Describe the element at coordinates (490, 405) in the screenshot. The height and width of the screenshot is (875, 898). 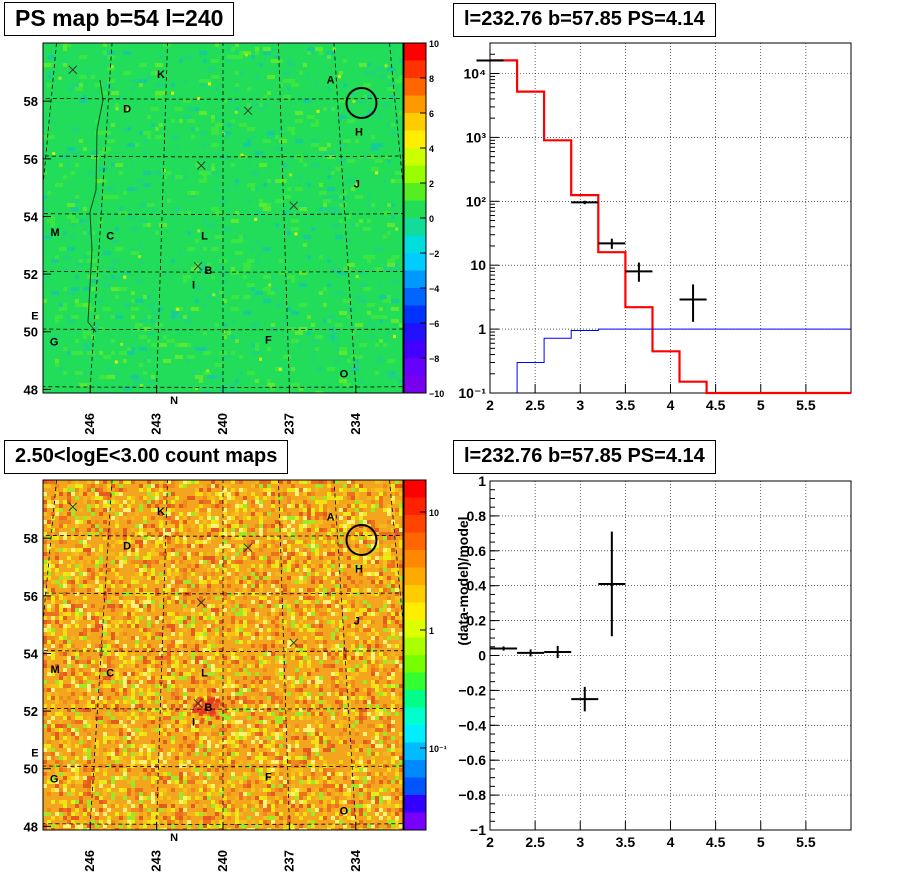
I see `spectrum-x-tick-label: 2` at that location.